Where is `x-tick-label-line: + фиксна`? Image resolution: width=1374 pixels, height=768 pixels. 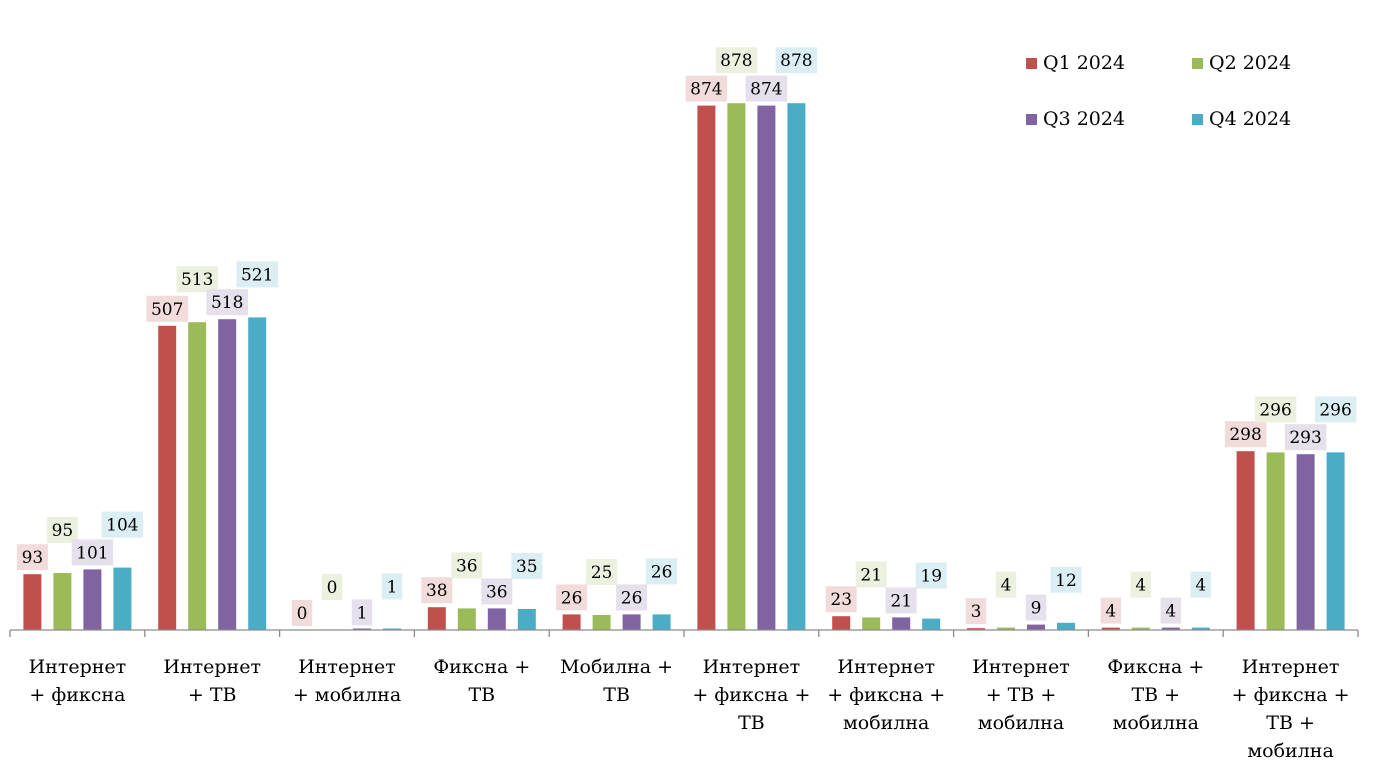 x-tick-label-line: + фиксна is located at coordinates (77, 695).